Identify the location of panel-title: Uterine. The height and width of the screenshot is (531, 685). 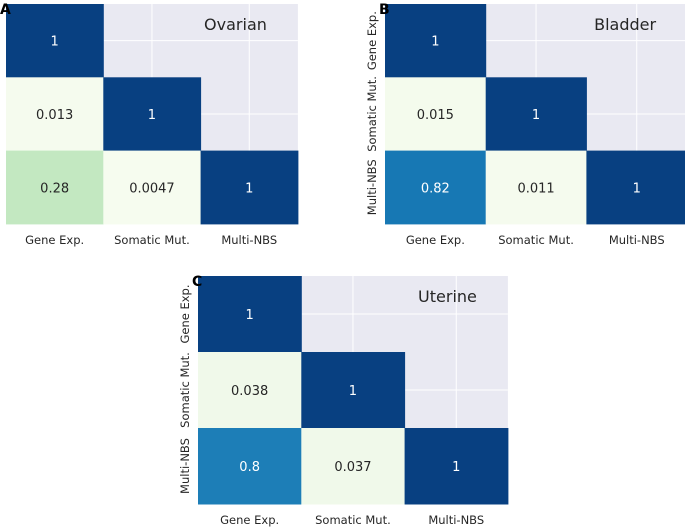
(447, 296).